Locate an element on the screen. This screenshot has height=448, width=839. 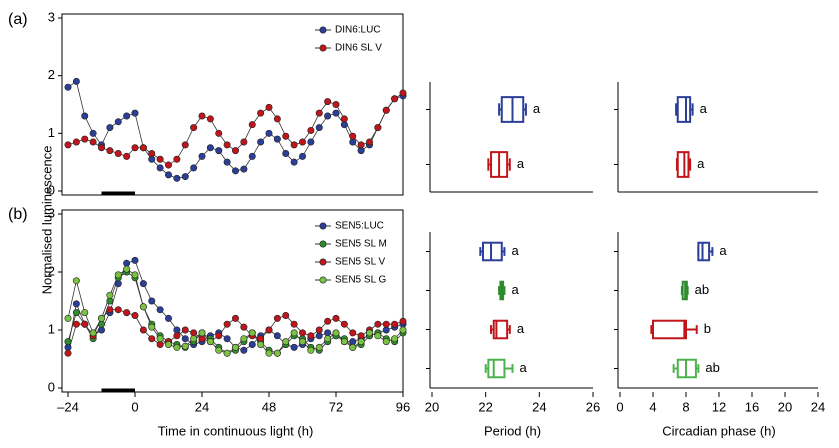
significance-label: ab is located at coordinates (702, 289).